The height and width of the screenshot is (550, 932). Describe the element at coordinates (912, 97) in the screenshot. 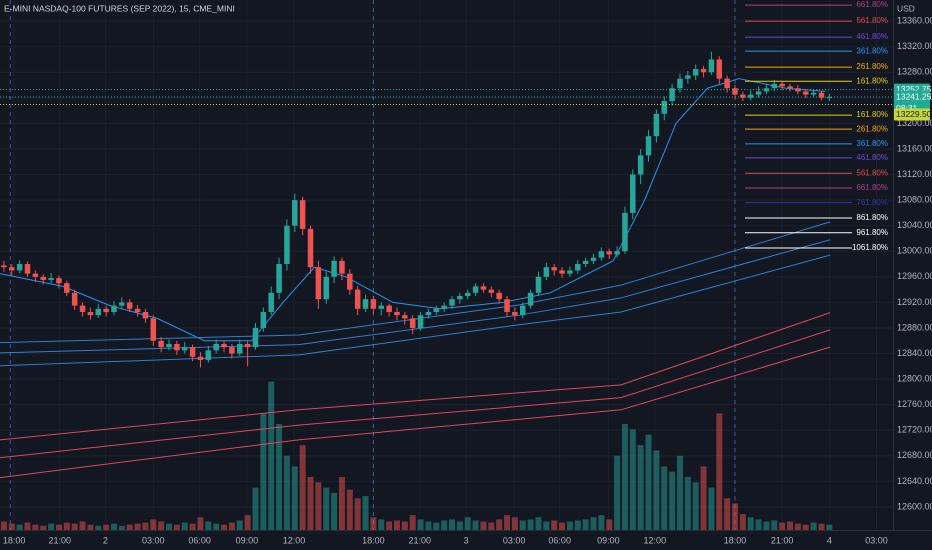

I see `price-badge` at that location.